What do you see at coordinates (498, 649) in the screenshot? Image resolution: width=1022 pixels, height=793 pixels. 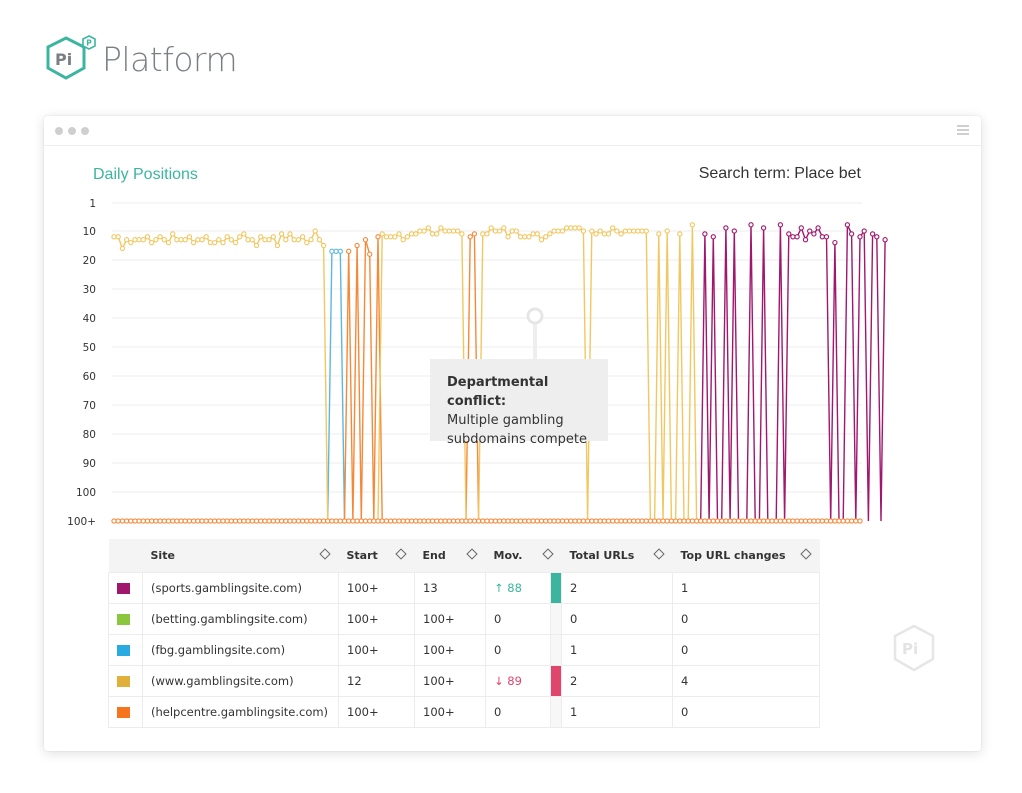 I see `mov-value: 0` at bounding box center [498, 649].